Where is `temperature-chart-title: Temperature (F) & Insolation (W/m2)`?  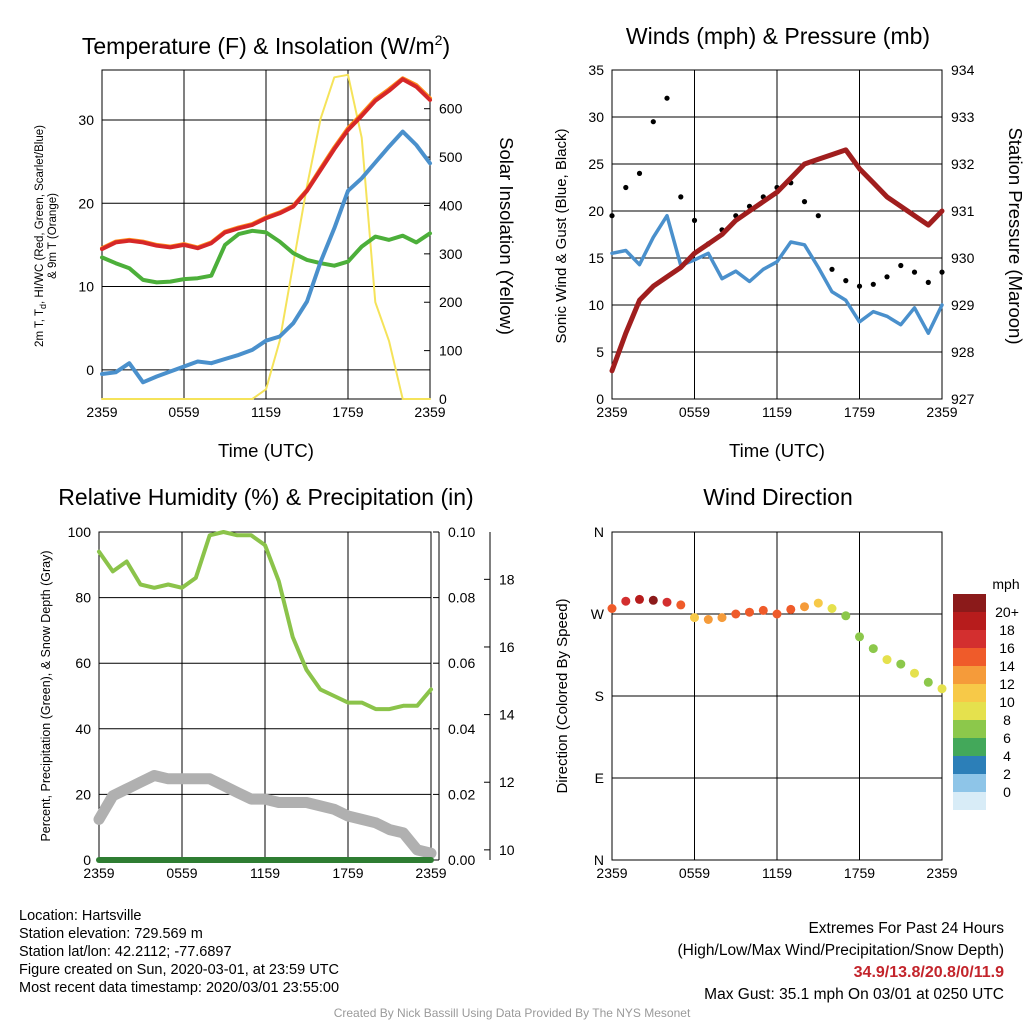
temperature-chart-title: Temperature (F) & Insolation (W/m2) is located at coordinates (266, 45).